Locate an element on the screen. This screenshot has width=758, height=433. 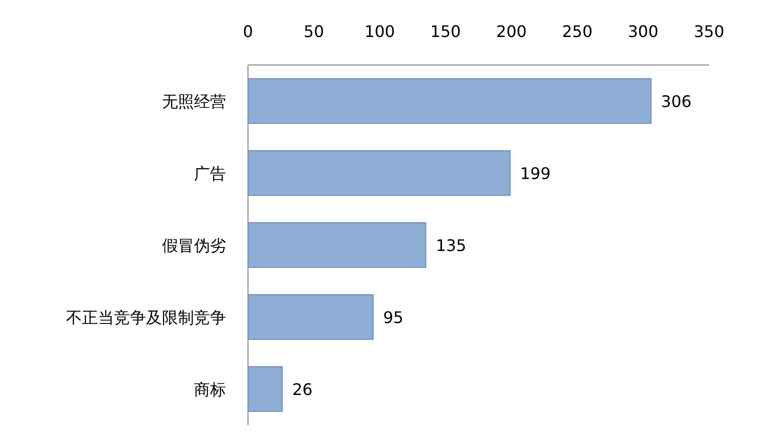
data-label: 199 is located at coordinates (535, 173).